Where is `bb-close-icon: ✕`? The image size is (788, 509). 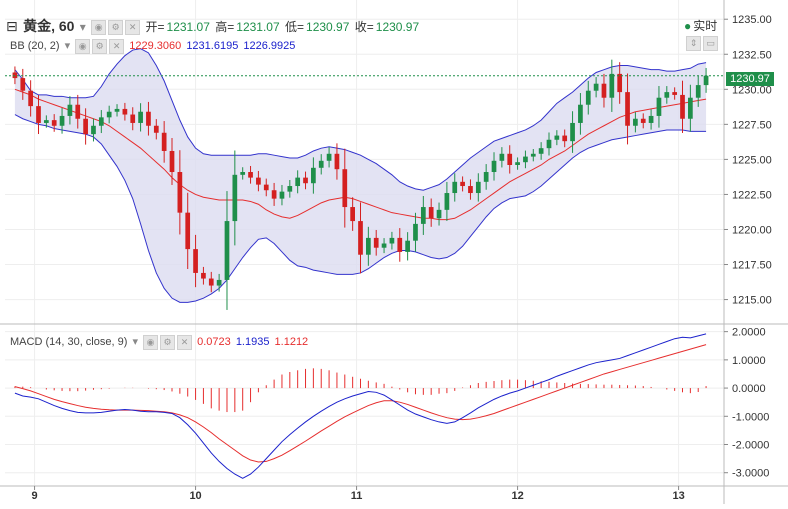
bb-close-icon: ✕ is located at coordinates (117, 46).